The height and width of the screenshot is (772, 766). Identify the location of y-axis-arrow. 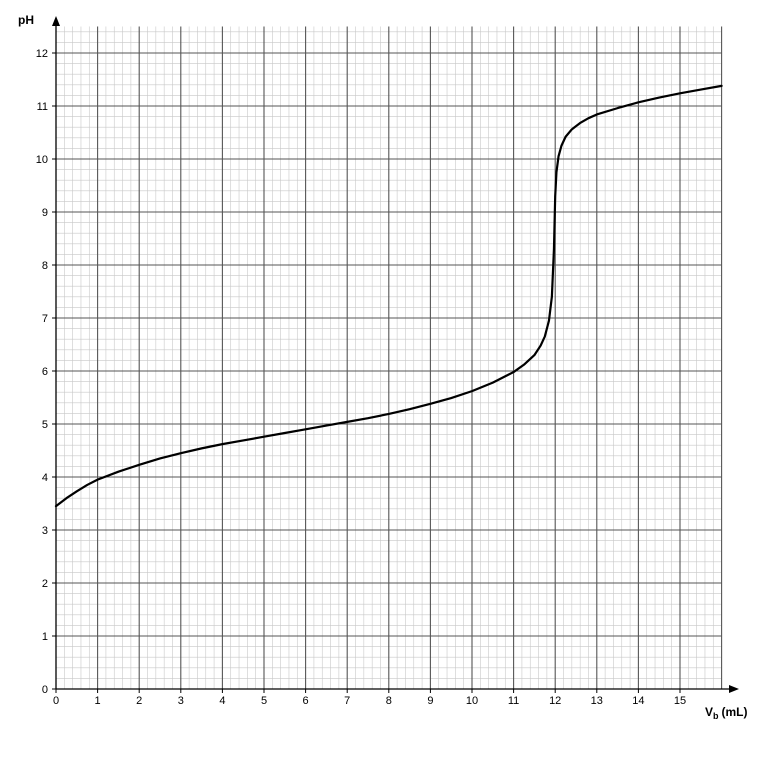
(56, 21).